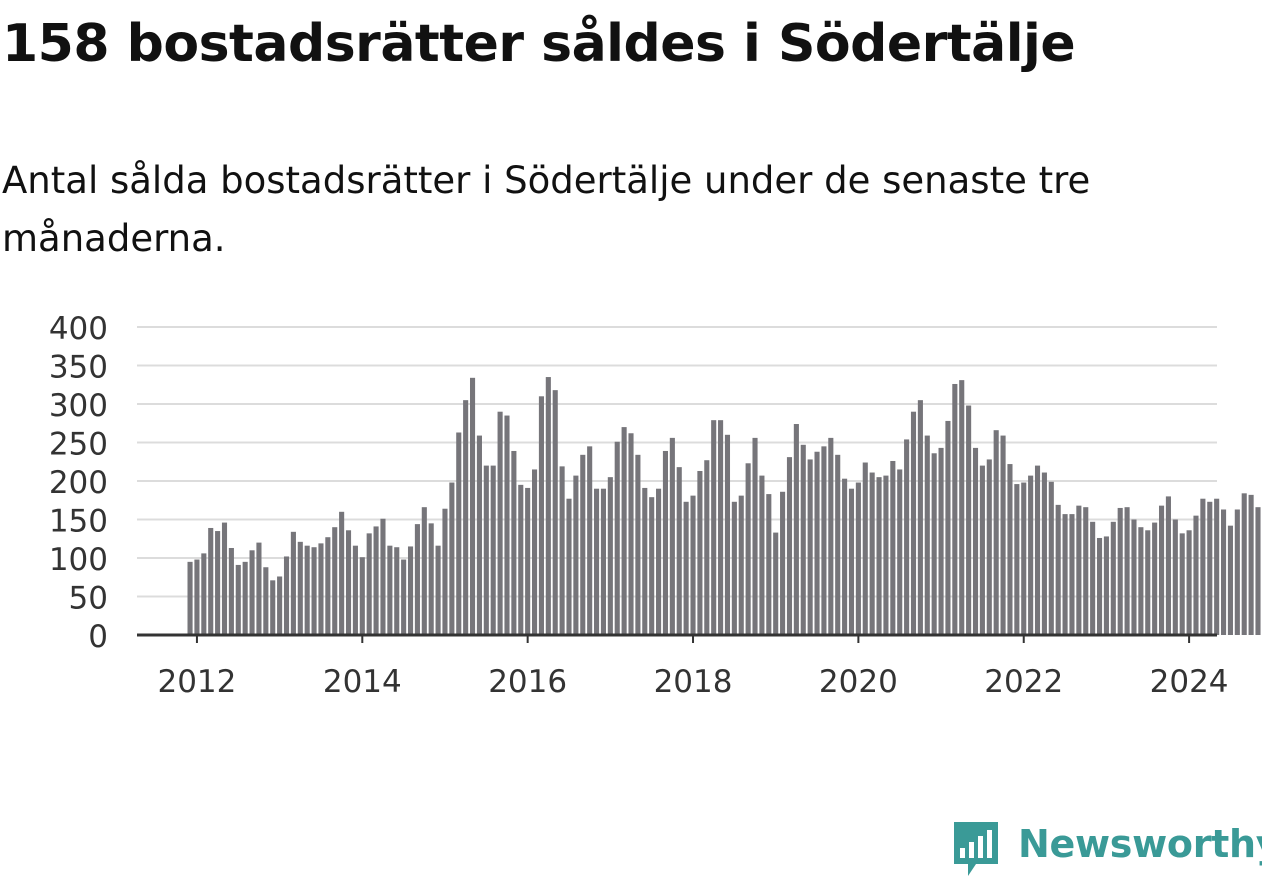 This screenshot has width=1262, height=880. Describe the element at coordinates (1023, 682) in the screenshot. I see `x-tick-label: 2022` at that location.